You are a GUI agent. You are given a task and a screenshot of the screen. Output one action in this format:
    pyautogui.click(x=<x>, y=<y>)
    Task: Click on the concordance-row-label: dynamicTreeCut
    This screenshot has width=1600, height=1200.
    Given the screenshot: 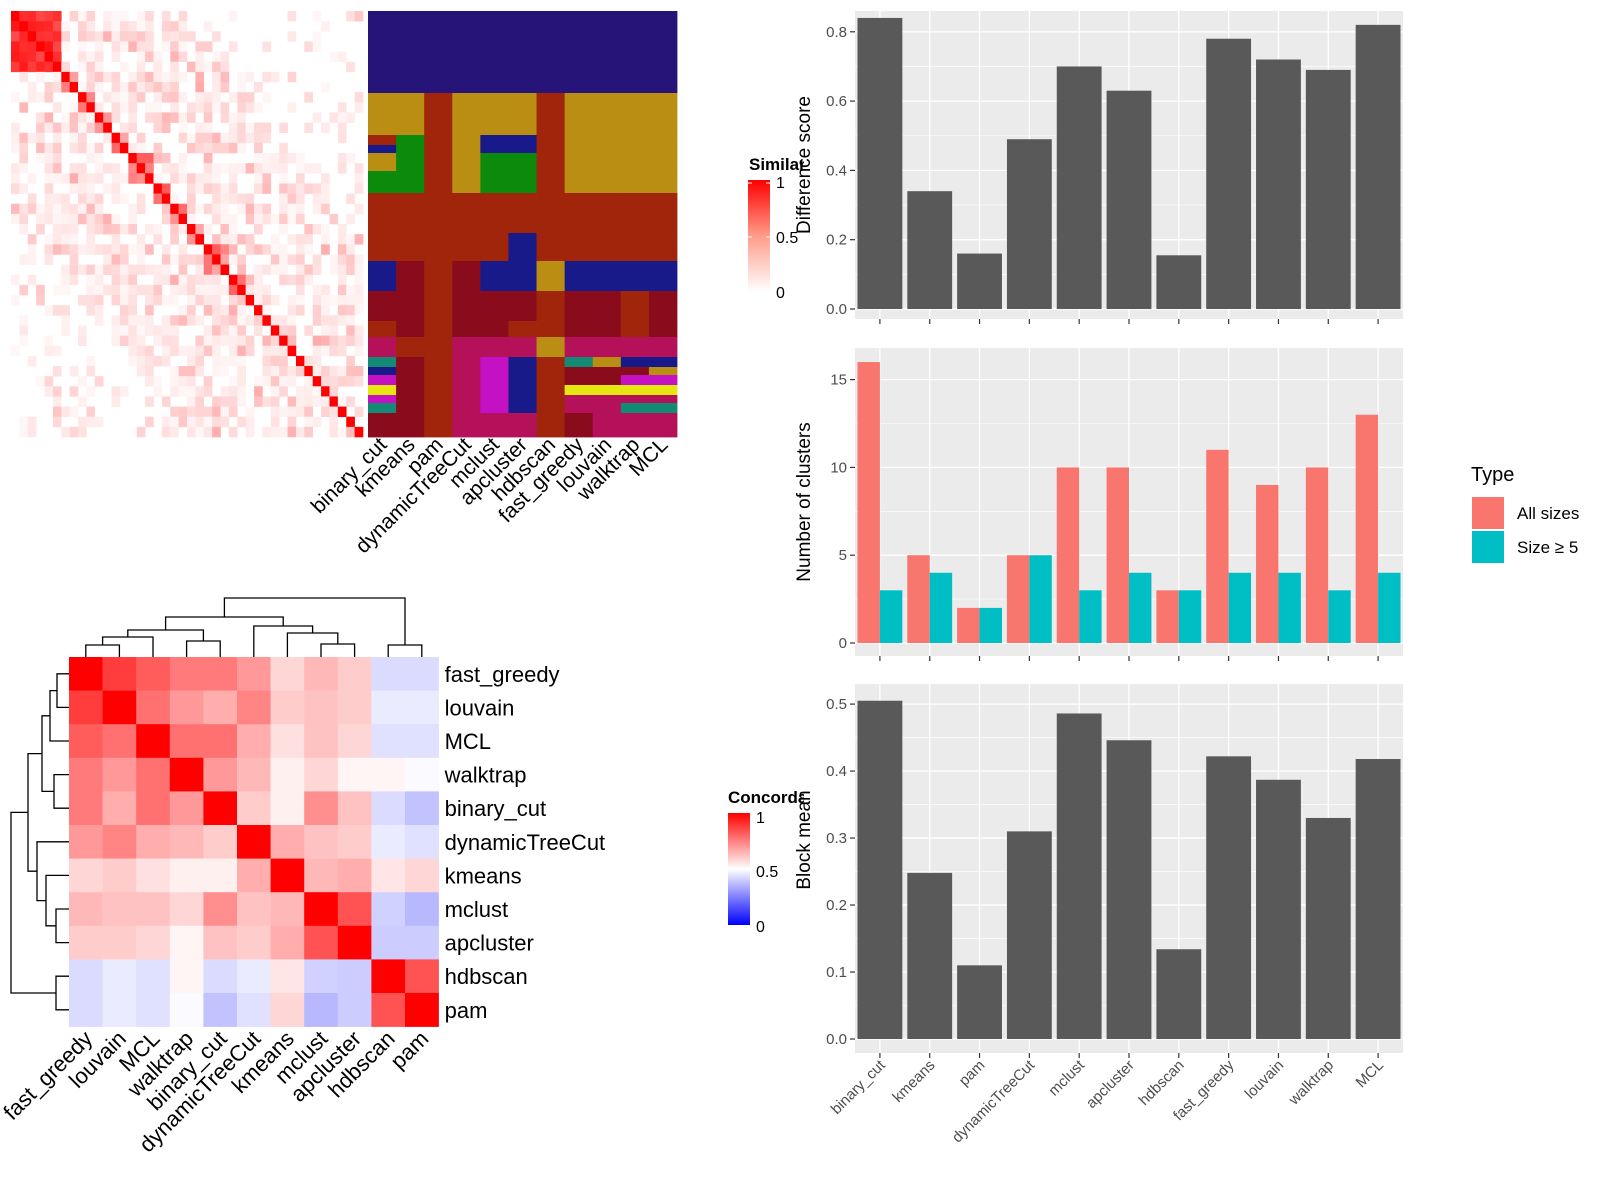 What is the action you would take?
    pyautogui.click(x=525, y=842)
    